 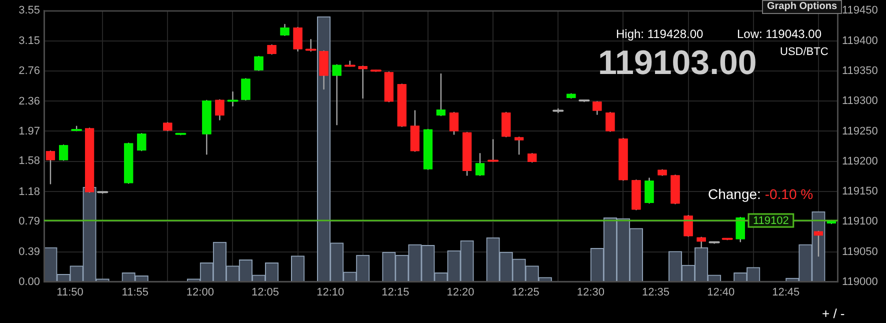 What do you see at coordinates (771, 221) in the screenshot?
I see `ref-line-label: 119102` at bounding box center [771, 221].